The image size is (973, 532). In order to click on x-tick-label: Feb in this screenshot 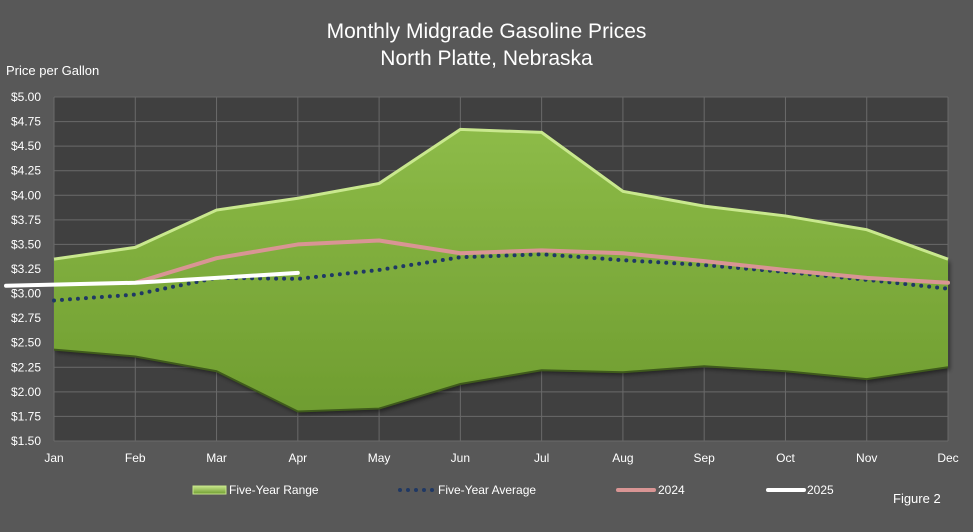, I will do `click(135, 458)`.